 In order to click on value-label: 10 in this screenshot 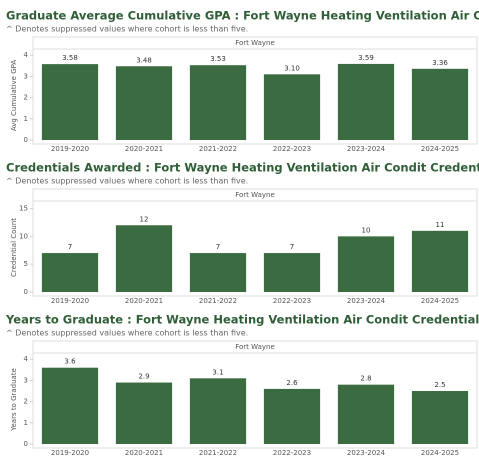, I will do `click(366, 230)`.